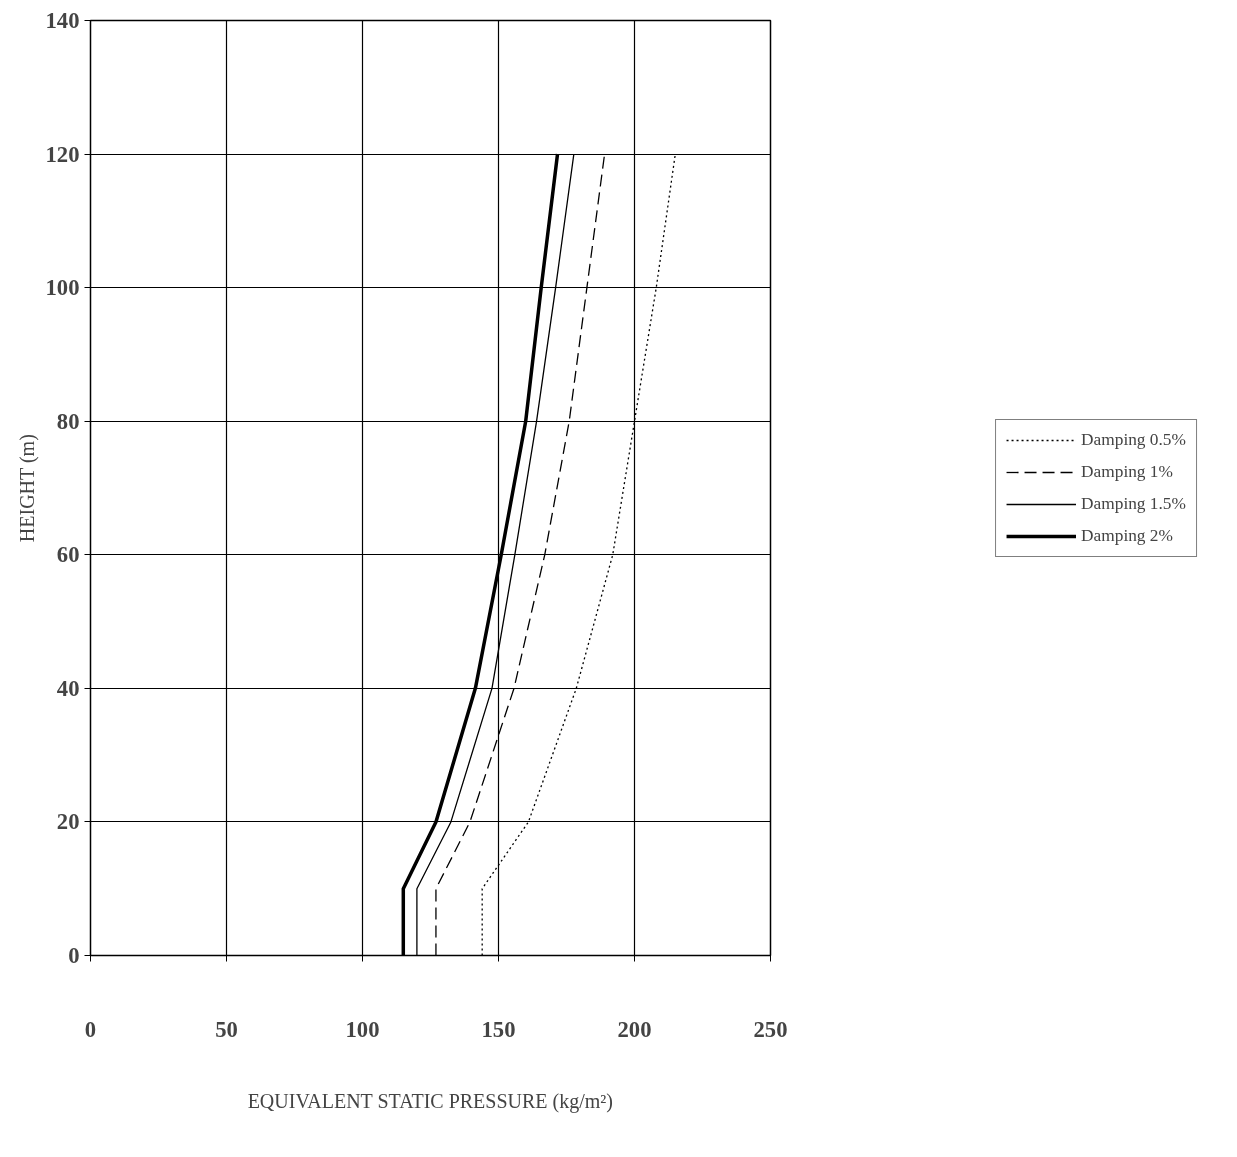 The width and height of the screenshot is (1237, 1157). What do you see at coordinates (74, 955) in the screenshot?
I see `y-tick-label: 0` at bounding box center [74, 955].